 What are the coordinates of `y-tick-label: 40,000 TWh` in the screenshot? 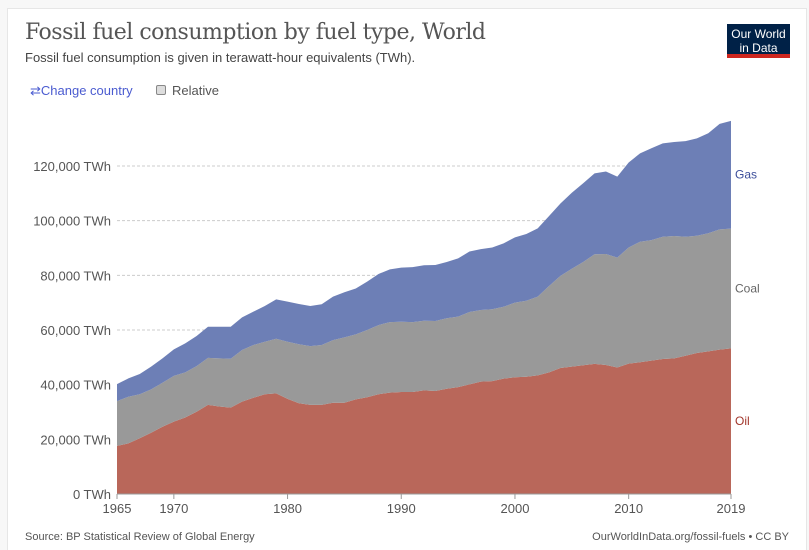 It's located at (75, 385).